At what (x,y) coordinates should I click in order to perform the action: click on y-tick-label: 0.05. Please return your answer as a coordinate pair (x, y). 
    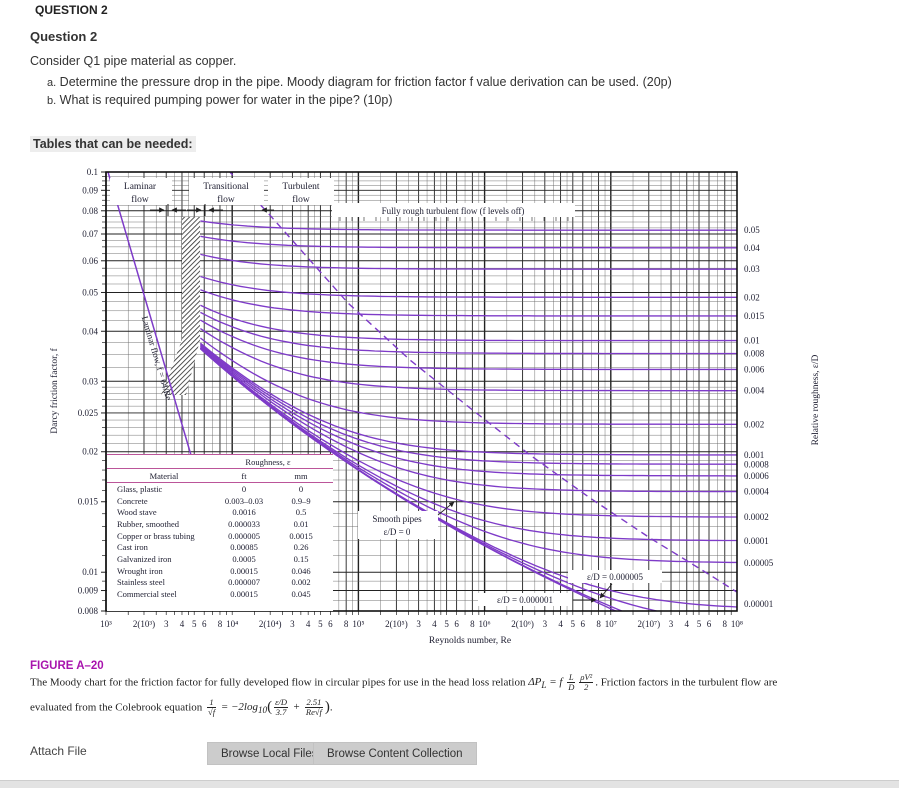
    Looking at the image, I should click on (90, 292).